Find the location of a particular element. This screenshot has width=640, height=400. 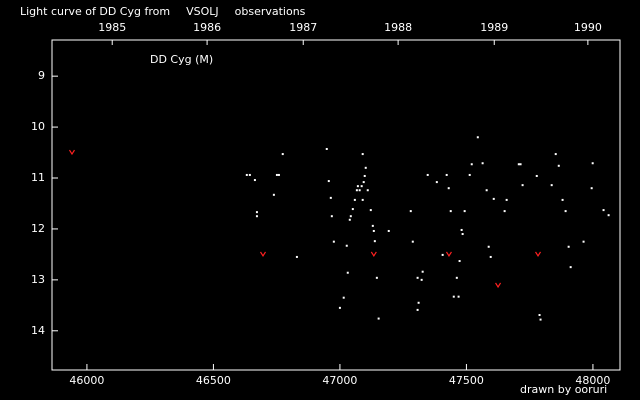

y-tick-label: 14 is located at coordinates (38, 330).